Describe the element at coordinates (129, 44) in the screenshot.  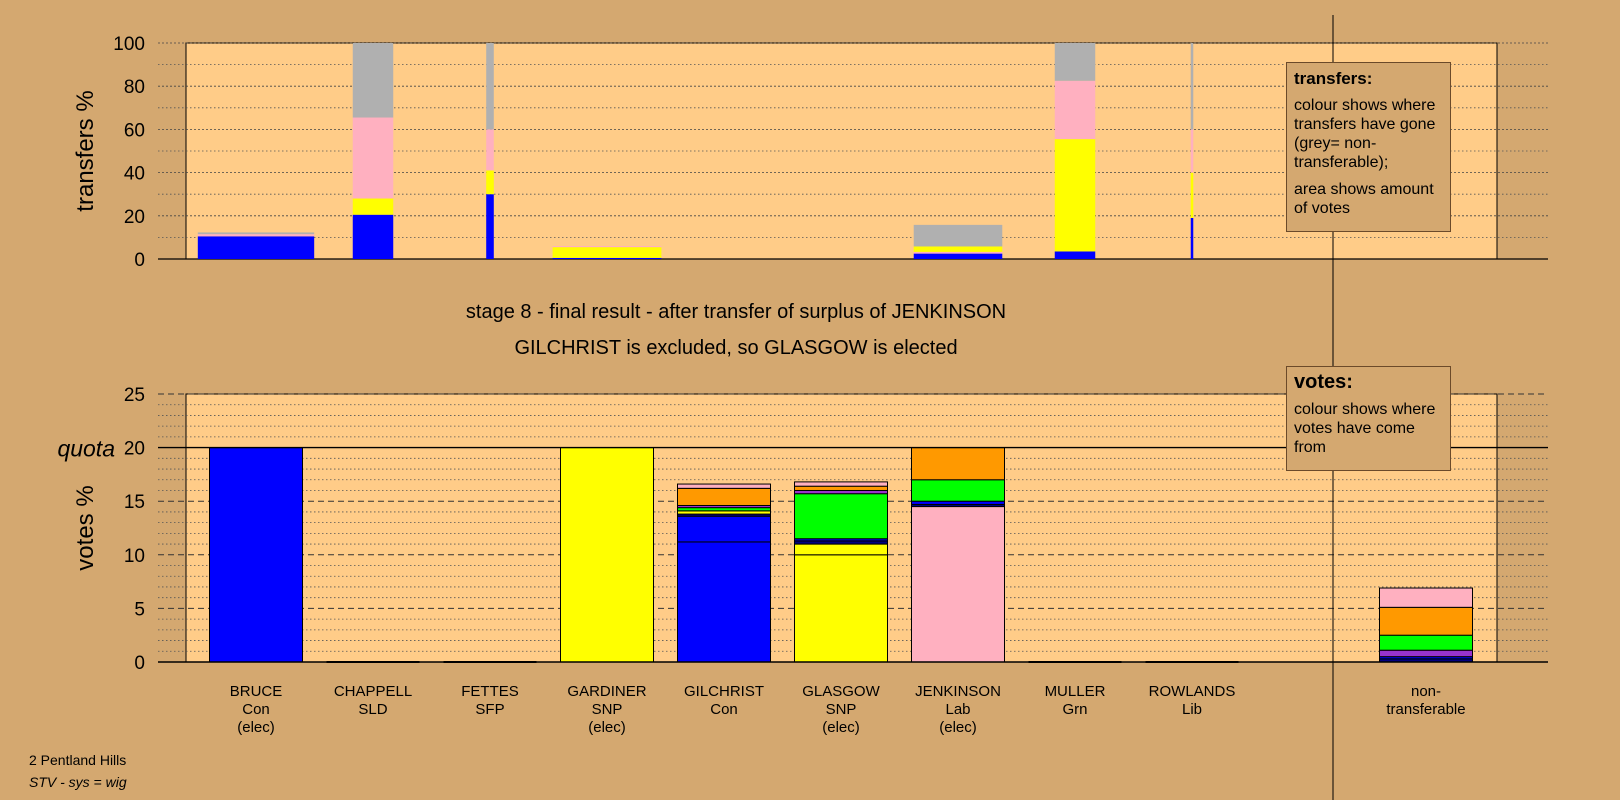
I see `transfers-y-tick-label: 100` at that location.